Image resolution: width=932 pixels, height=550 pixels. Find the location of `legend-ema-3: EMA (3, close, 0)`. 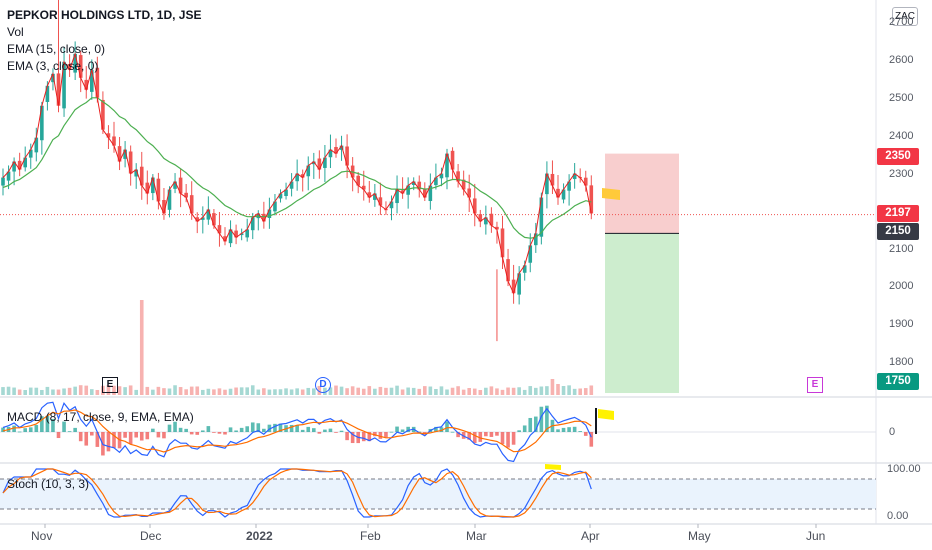

legend-ema-3: EMA (3, close, 0) is located at coordinates (53, 66).